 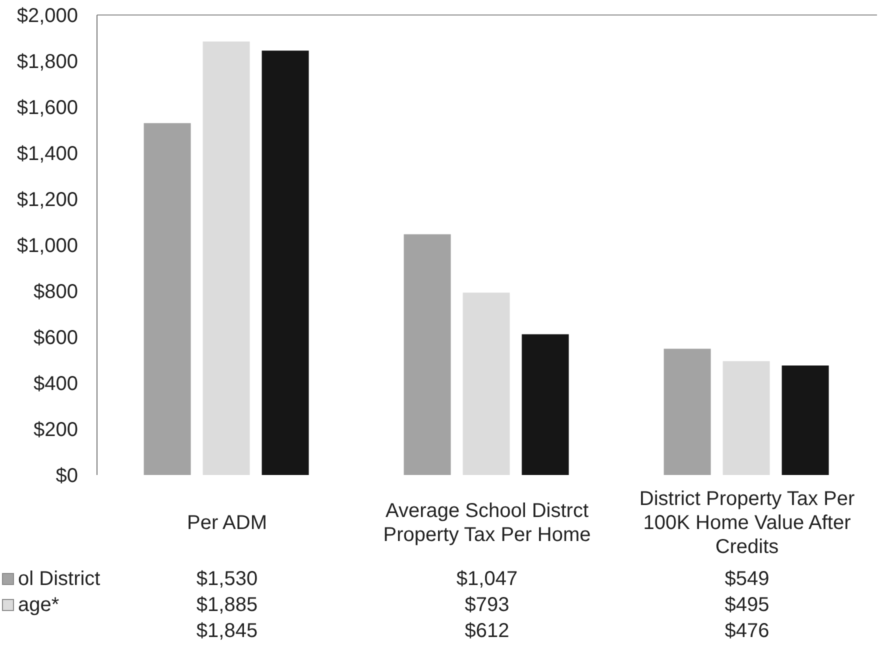 I want to click on data-label: $549, so click(x=747, y=579).